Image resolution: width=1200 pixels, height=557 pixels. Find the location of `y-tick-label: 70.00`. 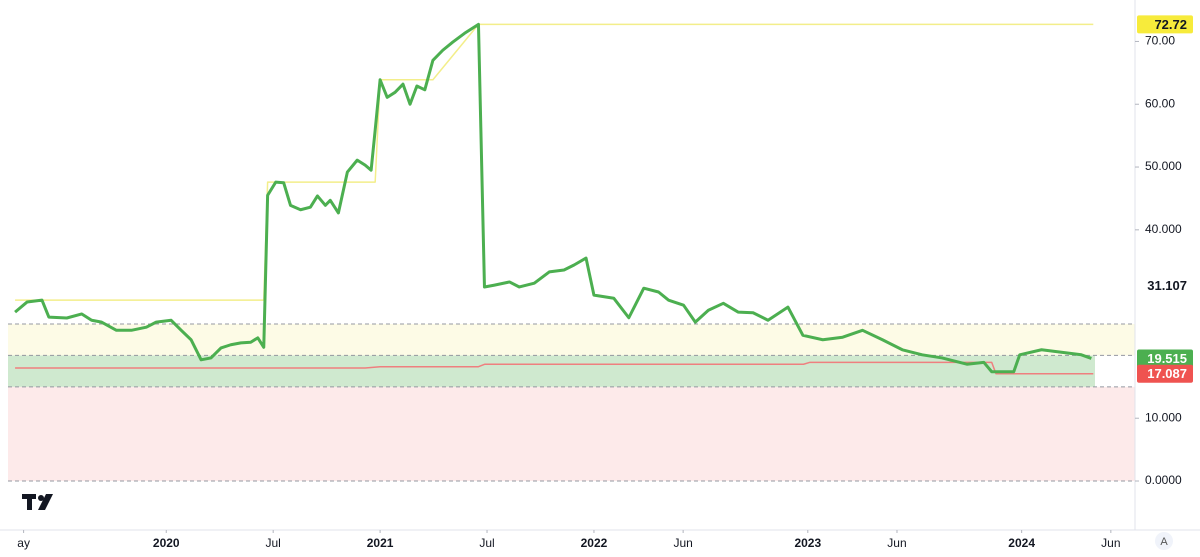

y-tick-label: 70.00 is located at coordinates (1160, 41).